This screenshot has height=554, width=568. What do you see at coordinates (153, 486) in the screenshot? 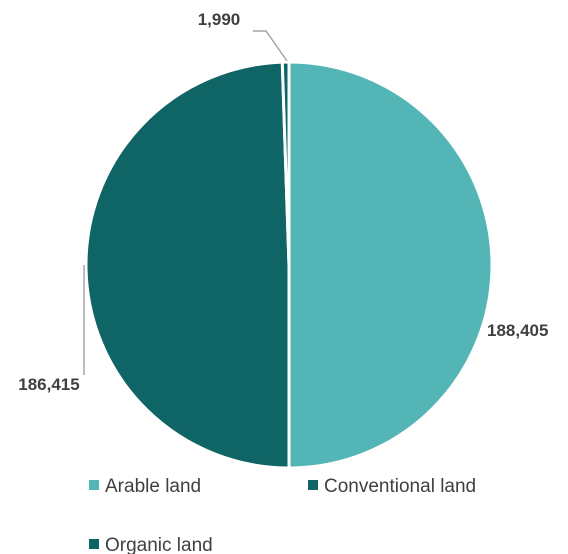
I see `legend-label-arable-land: Arable land` at bounding box center [153, 486].